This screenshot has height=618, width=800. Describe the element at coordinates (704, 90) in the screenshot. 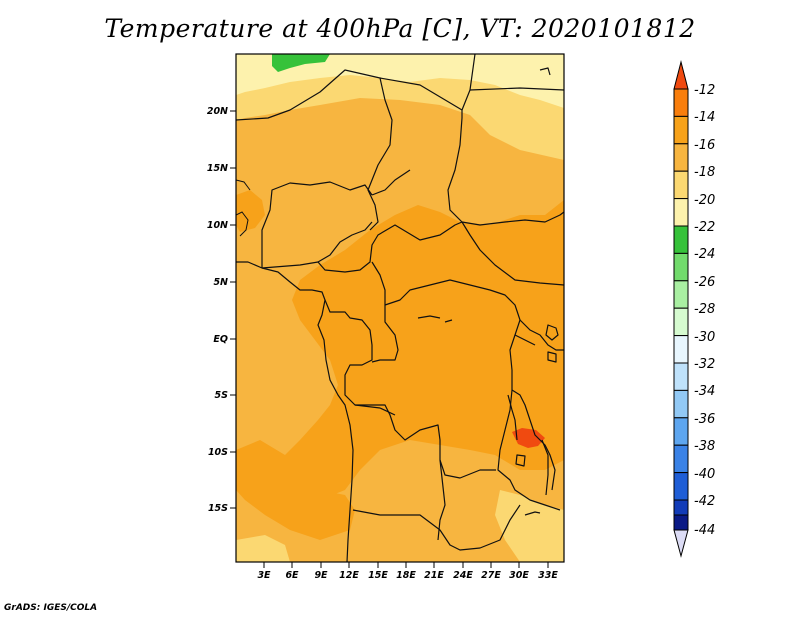

I see `colorbar-label: -12` at that location.